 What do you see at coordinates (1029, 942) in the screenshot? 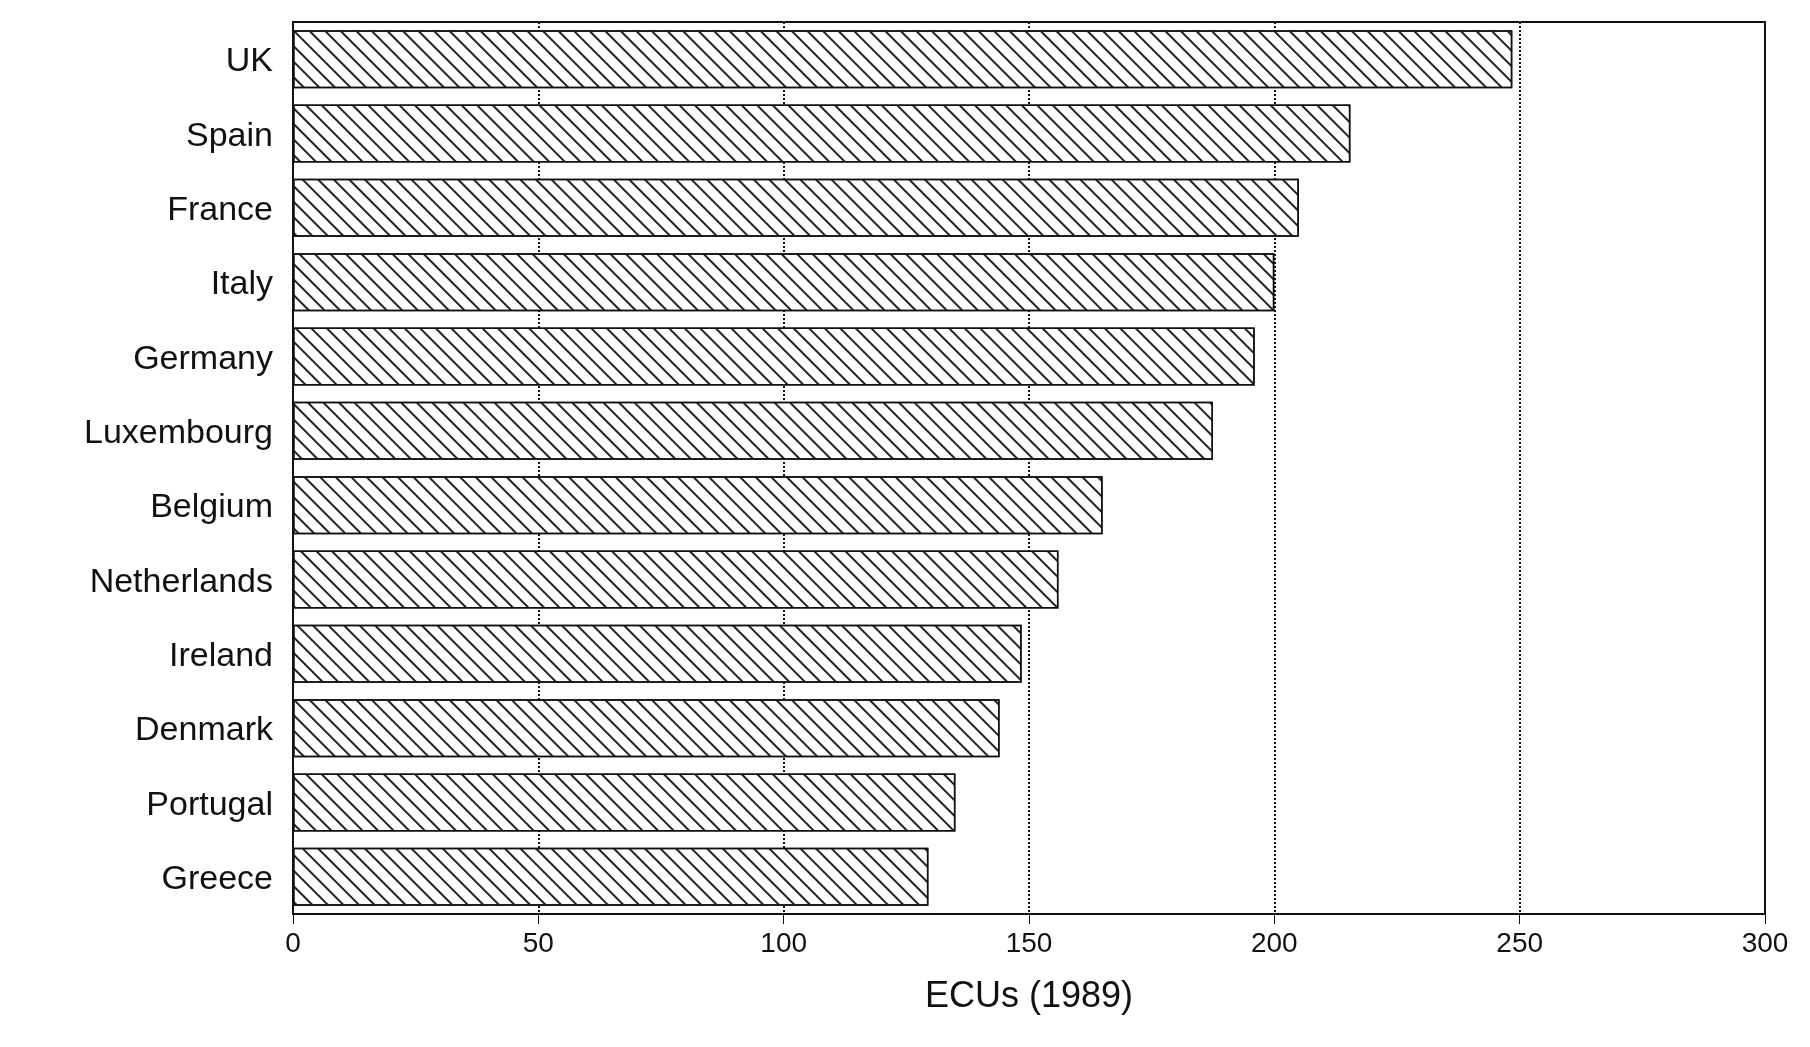
I see `x-tick-label: 150` at bounding box center [1029, 942].